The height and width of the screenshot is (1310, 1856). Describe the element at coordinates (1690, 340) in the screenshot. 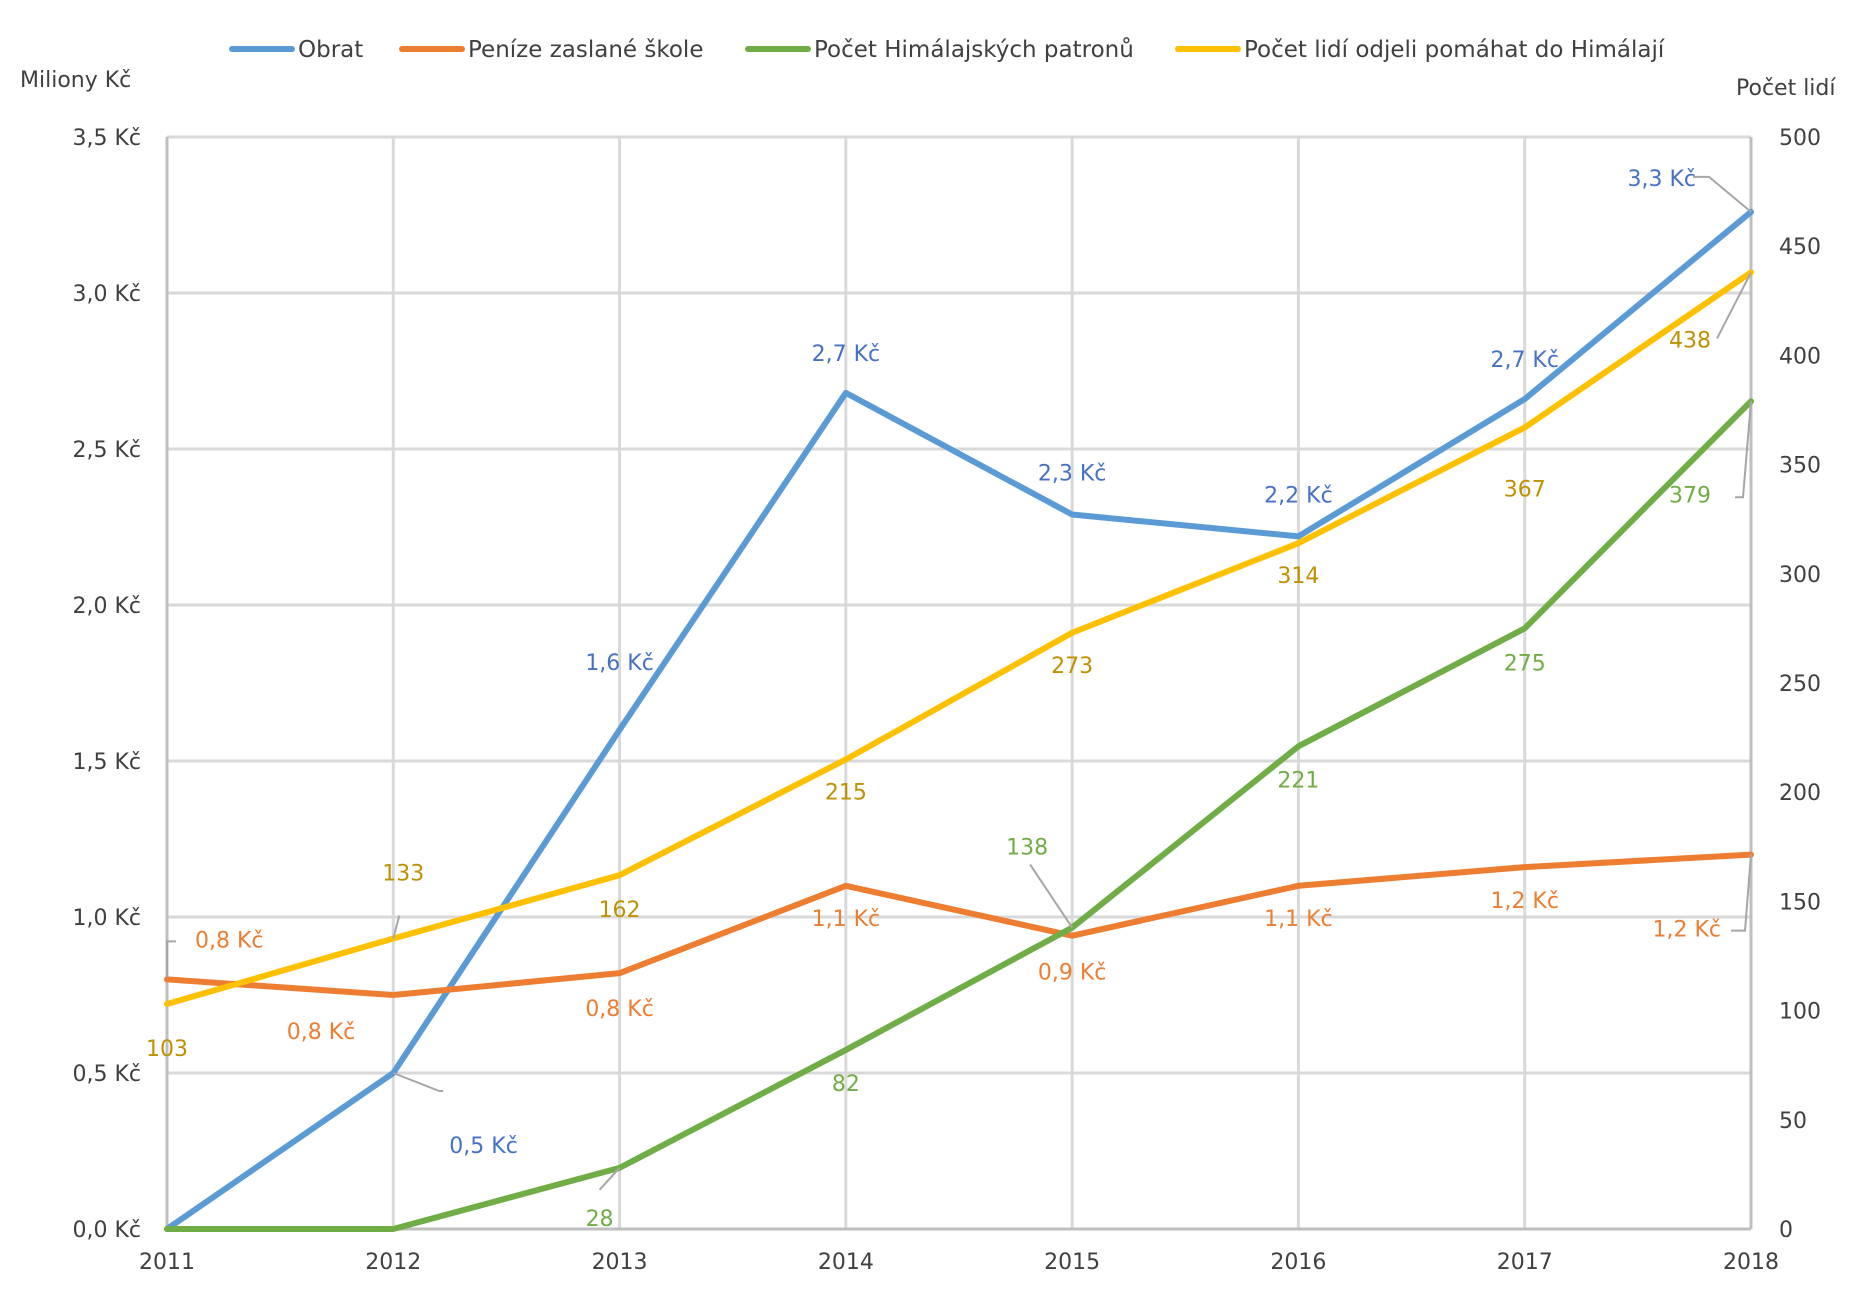

I see `data-label: 438` at that location.